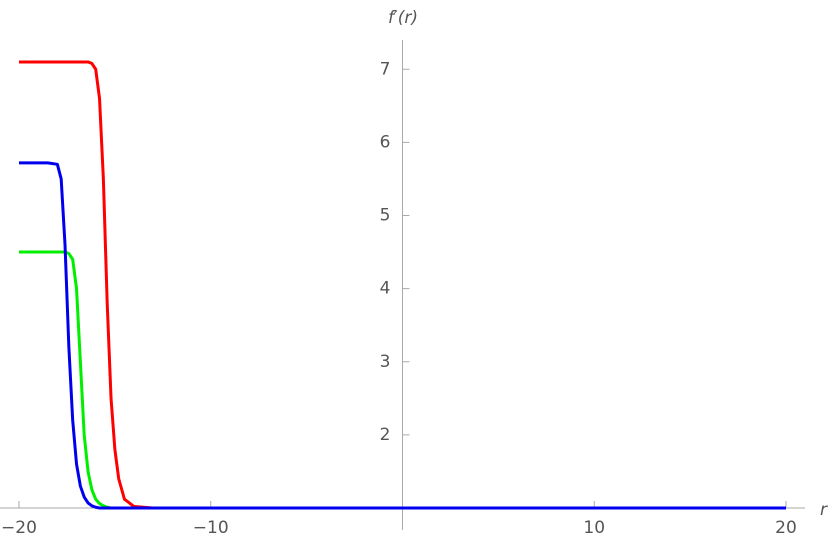 The image size is (830, 543). I want to click on y-axis-label: f′(r), so click(403, 18).